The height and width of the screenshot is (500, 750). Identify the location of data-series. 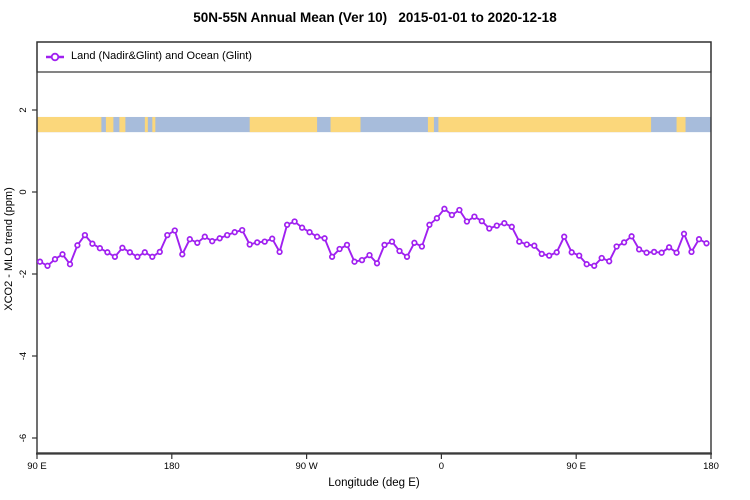
(373, 237).